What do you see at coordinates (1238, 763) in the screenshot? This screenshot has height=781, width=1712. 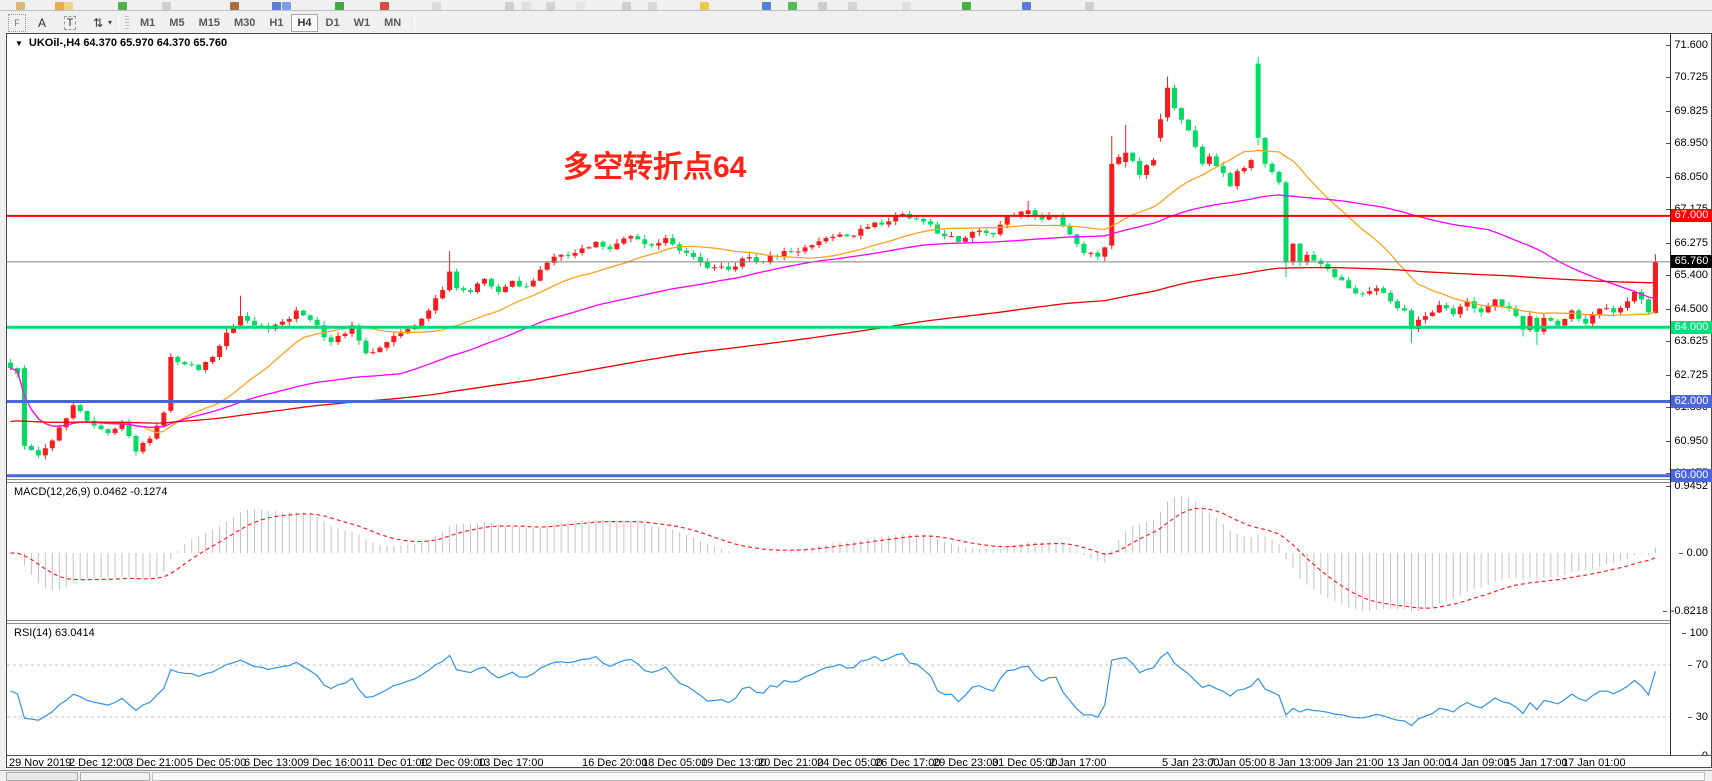 I see `time-tick-label: 7 Jan 05:00` at bounding box center [1238, 763].